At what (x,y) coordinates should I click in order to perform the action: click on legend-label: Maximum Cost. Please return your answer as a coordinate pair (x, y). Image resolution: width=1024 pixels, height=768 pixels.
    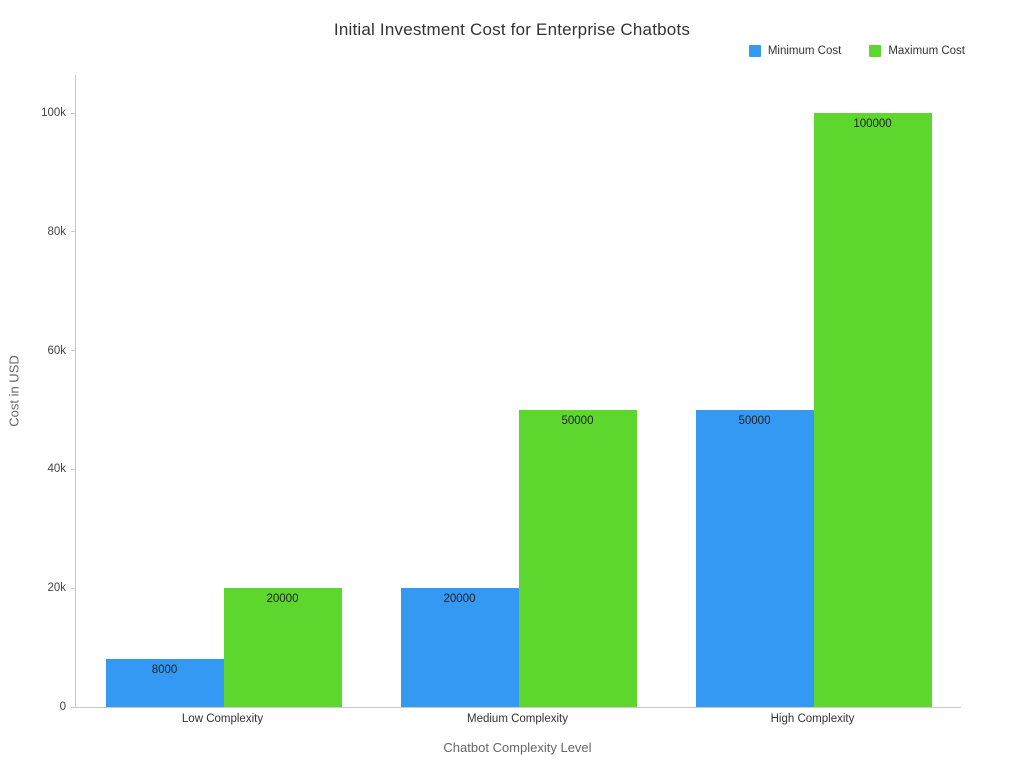
    Looking at the image, I should click on (926, 51).